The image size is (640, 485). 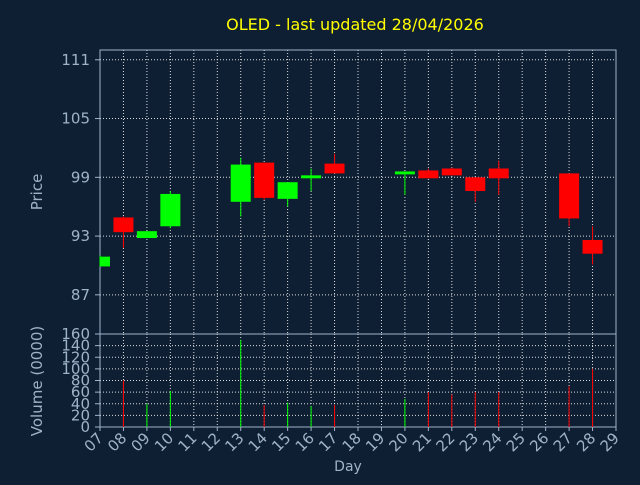 I want to click on x-tick-label: 22, so click(x=445, y=442).